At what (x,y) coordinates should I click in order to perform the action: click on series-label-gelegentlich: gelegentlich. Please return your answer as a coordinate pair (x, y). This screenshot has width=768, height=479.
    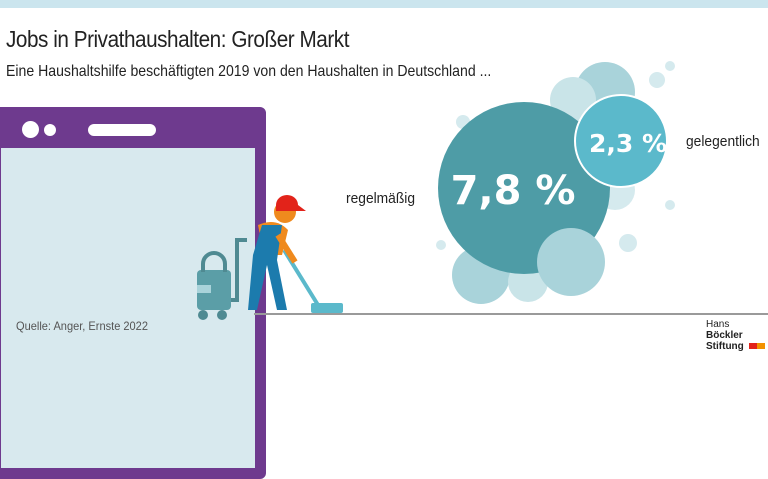
    Looking at the image, I should click on (723, 141).